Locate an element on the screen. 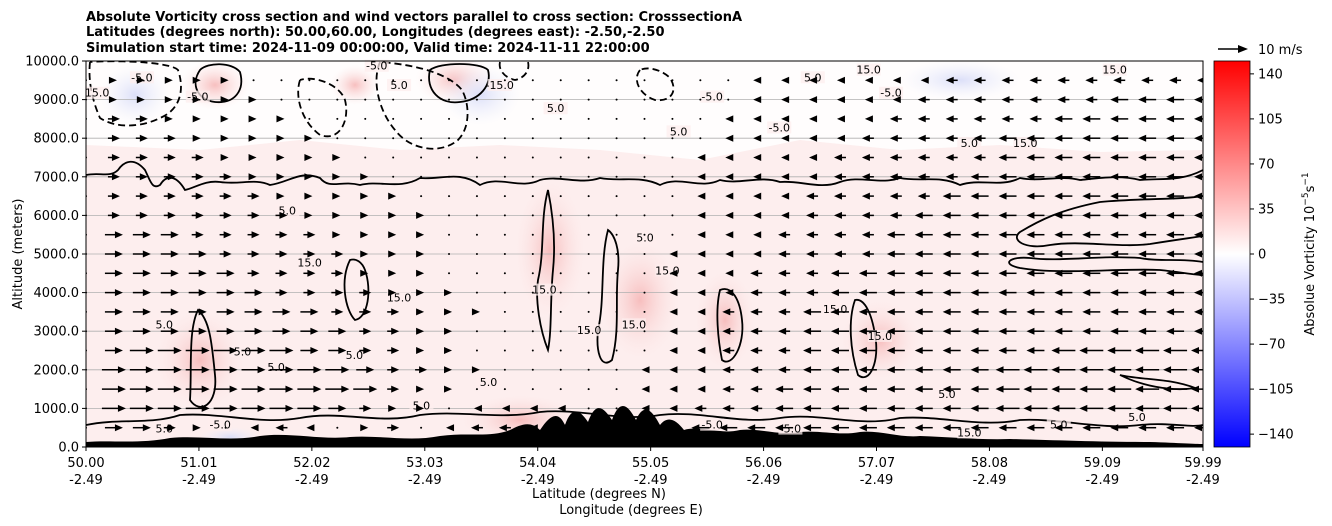 This screenshot has width=1332, height=526. contour-label: -5.0 is located at coordinates (711, 425).